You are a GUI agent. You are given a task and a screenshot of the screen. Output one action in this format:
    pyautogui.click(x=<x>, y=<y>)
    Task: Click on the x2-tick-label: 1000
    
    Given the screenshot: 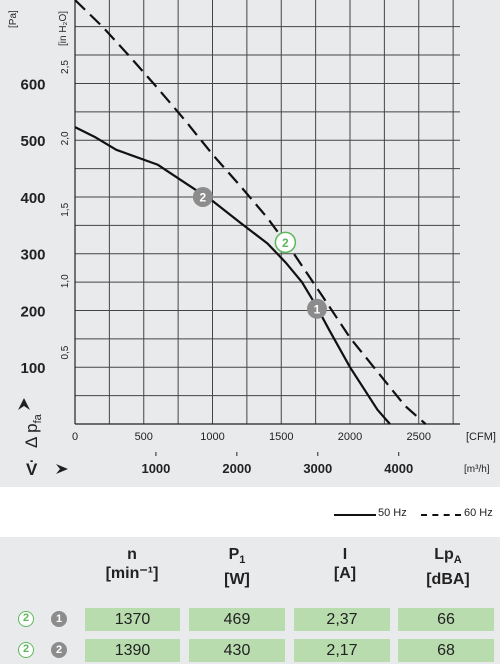 What is the action you would take?
    pyautogui.click(x=155, y=468)
    